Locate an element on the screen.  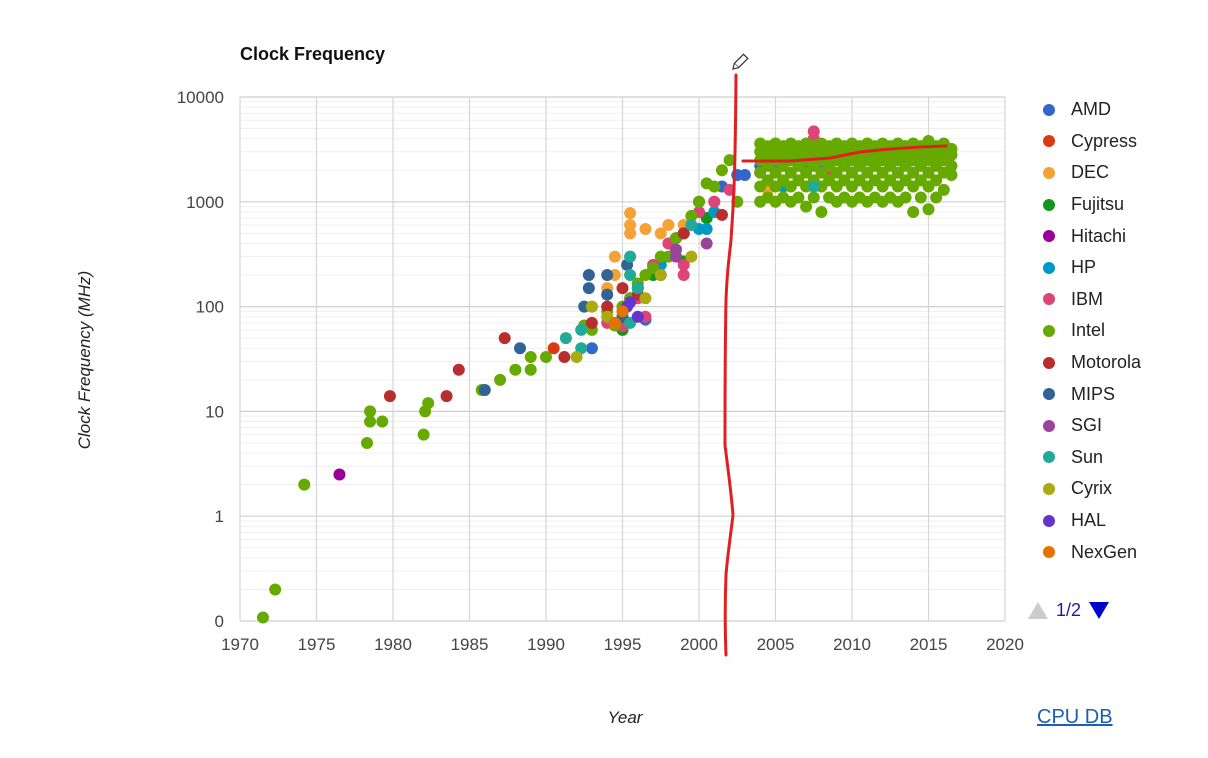
x-tick-label: 2010 is located at coordinates (852, 644).